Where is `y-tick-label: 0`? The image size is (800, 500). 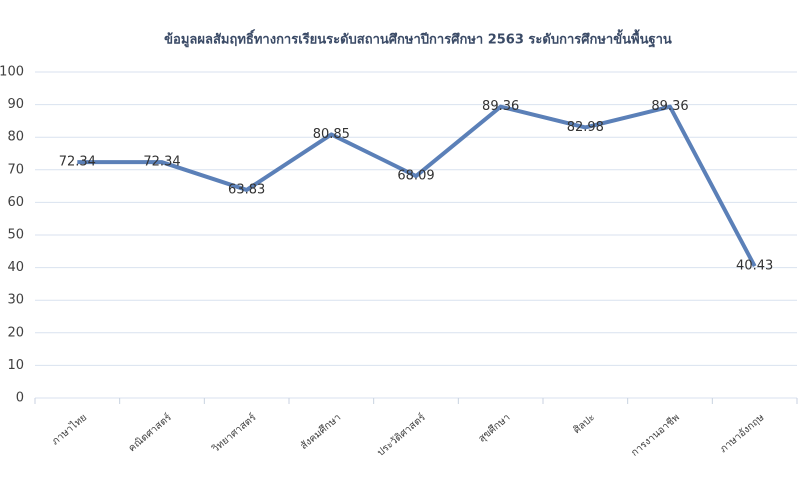
y-tick-label: 0 is located at coordinates (20, 398).